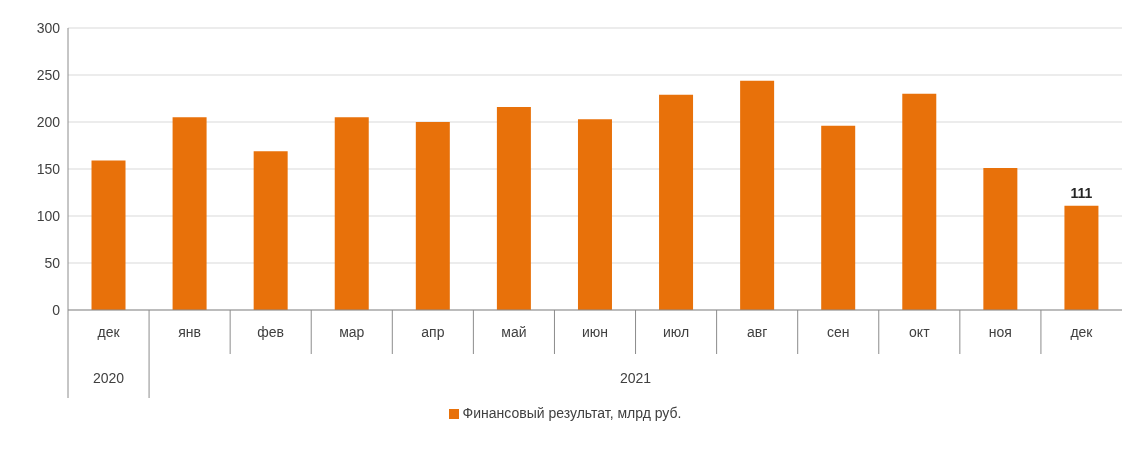 This screenshot has height=463, width=1142. I want to click on x-tick-label: сен, so click(838, 332).